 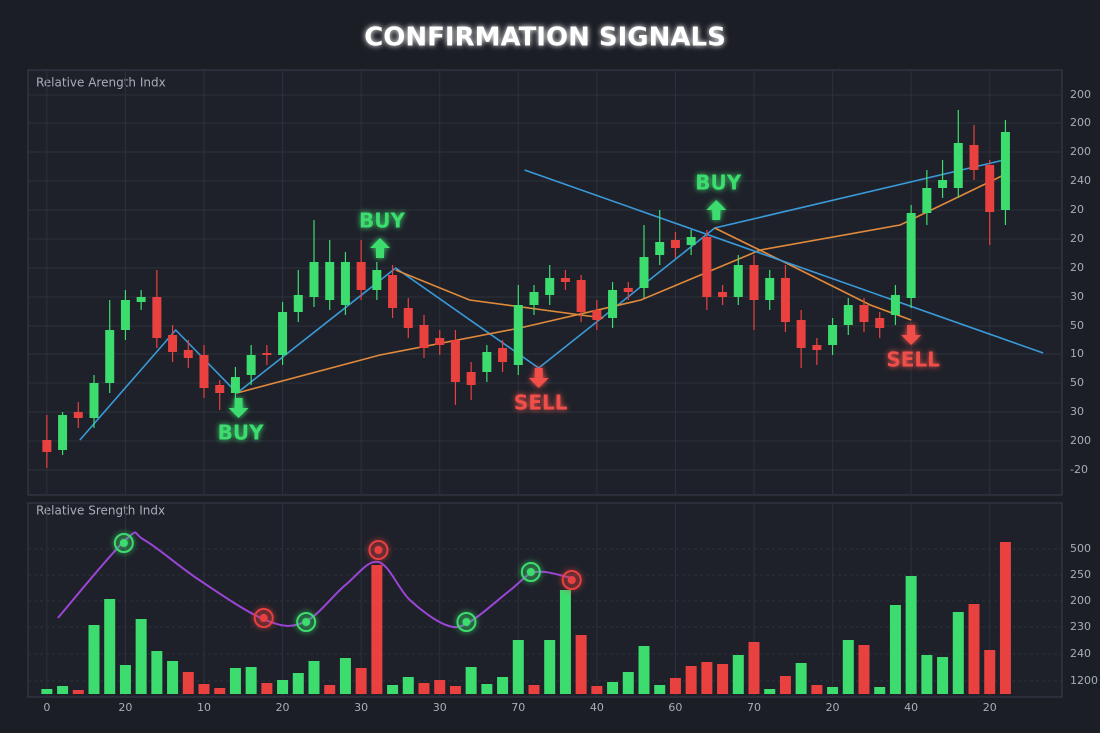 What do you see at coordinates (1077, 353) in the screenshot?
I see `y-tick-label: 10` at bounding box center [1077, 353].